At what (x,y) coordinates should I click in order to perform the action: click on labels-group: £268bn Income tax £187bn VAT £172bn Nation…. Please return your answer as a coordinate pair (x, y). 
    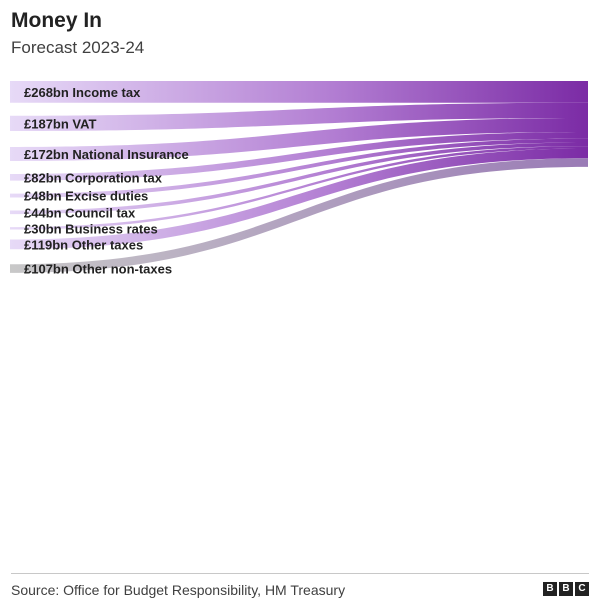
    Looking at the image, I should click on (106, 181).